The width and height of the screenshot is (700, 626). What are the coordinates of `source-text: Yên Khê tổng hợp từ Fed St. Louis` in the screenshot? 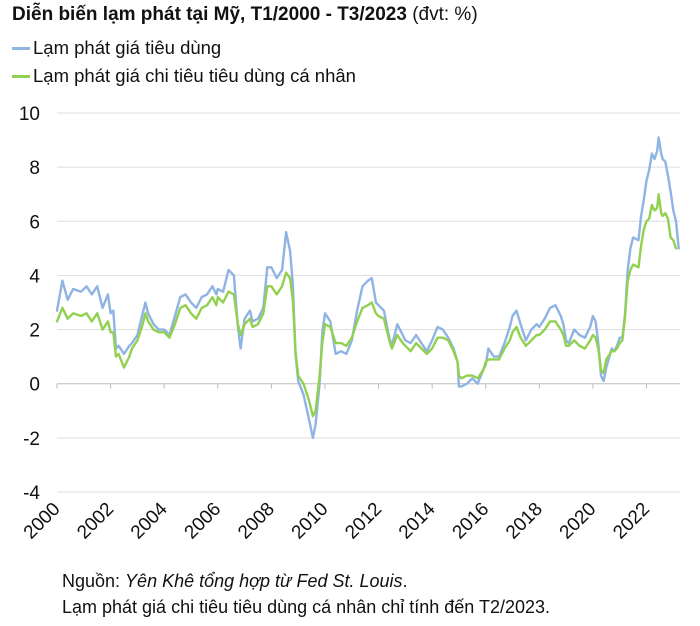 It's located at (264, 581).